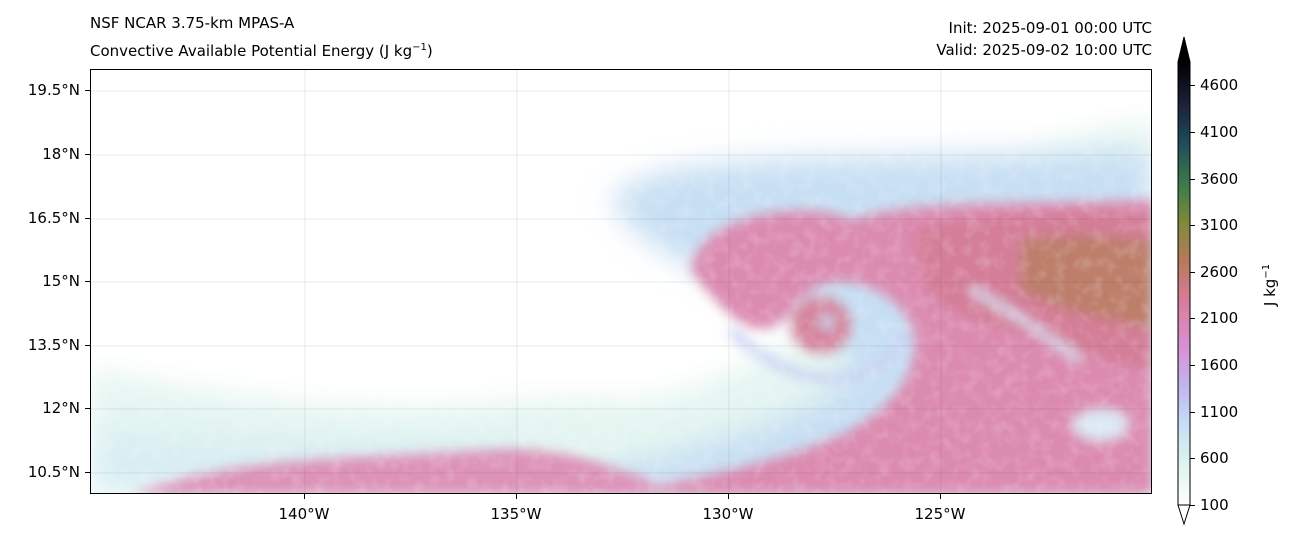  I want to click on lat-label: 16.5°N, so click(53, 218).